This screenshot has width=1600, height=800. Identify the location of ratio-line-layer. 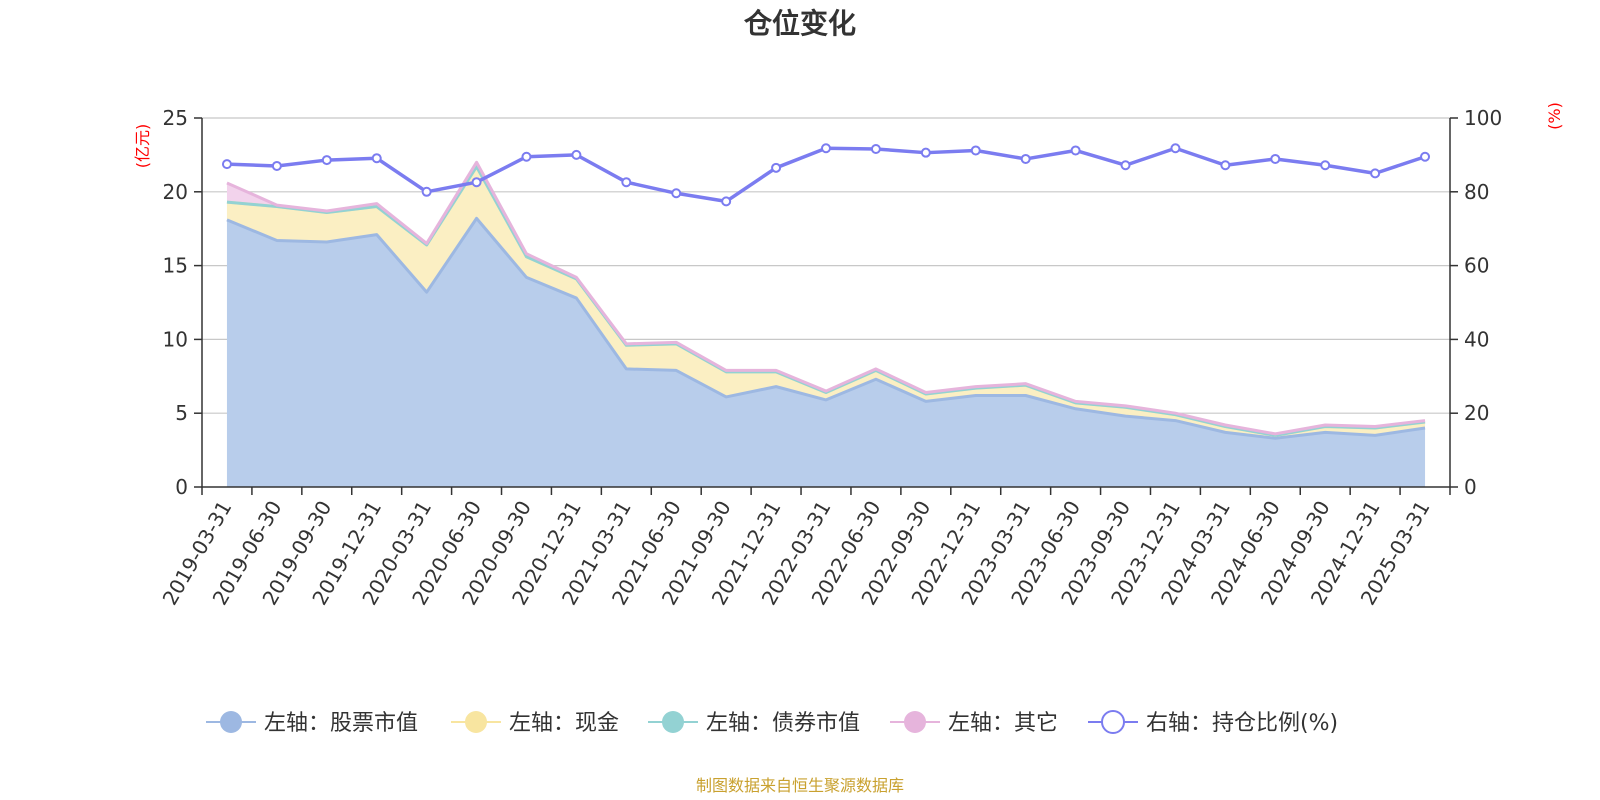
(826, 175).